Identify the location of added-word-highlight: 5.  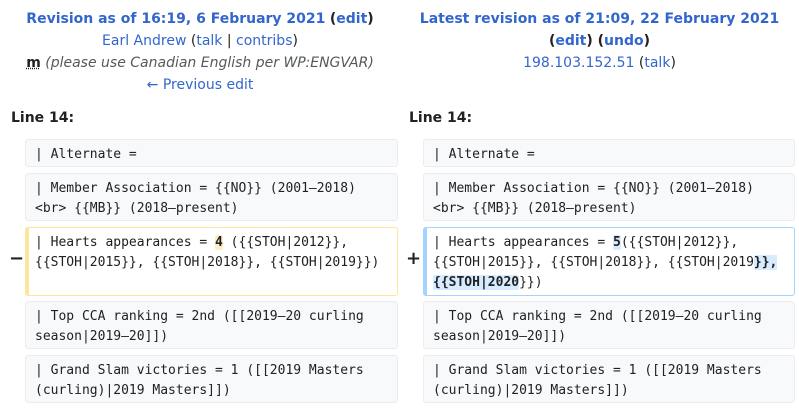
(617, 242).